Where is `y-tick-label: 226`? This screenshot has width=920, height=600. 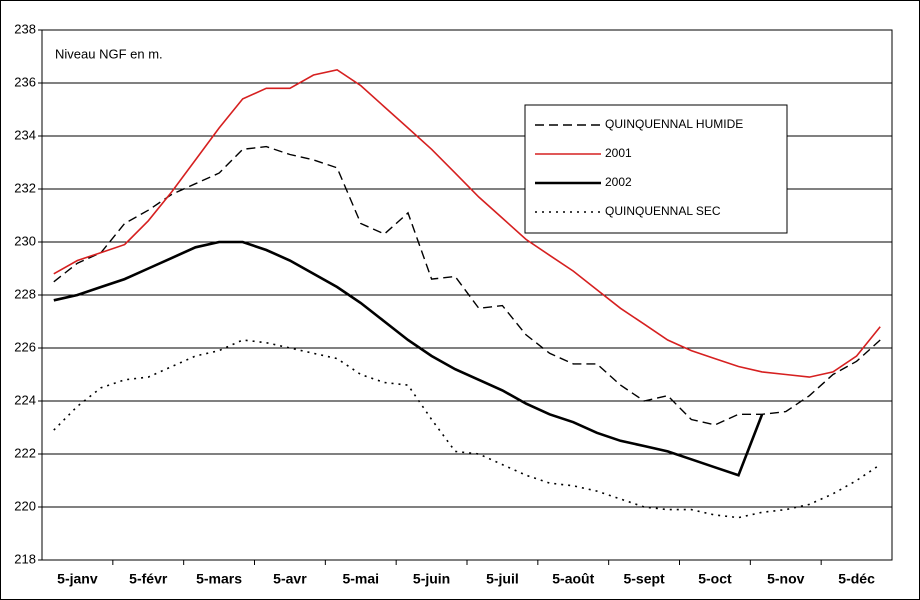 y-tick-label: 226 is located at coordinates (25, 346).